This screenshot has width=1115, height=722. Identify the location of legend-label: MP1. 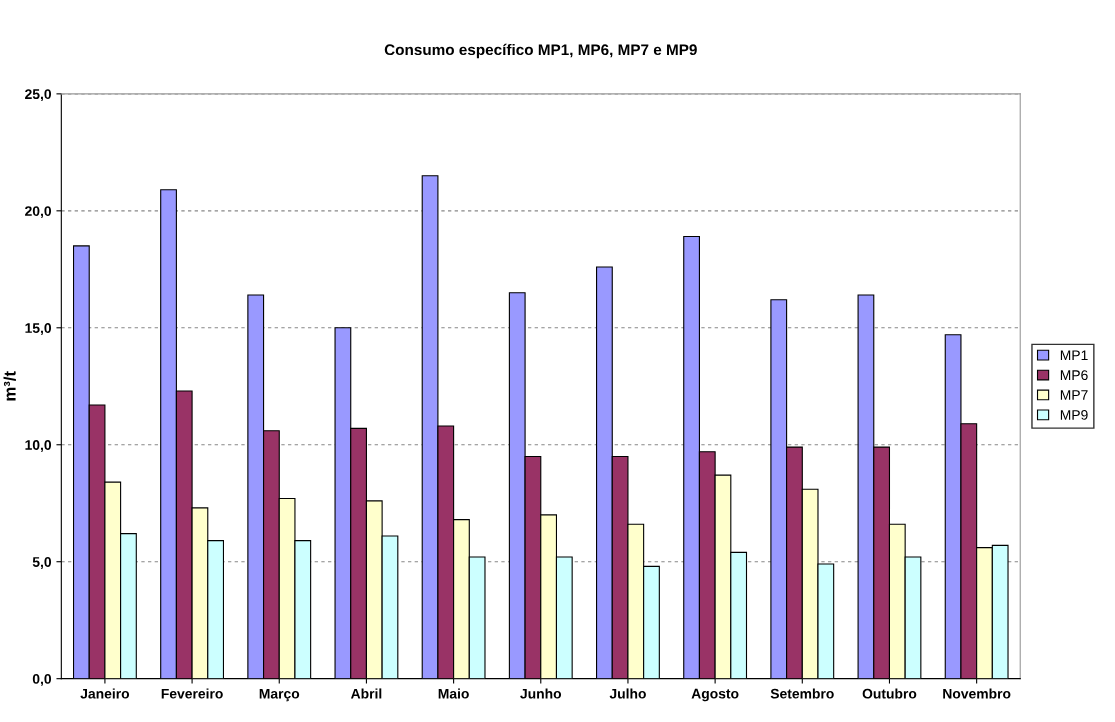
(1074, 355).